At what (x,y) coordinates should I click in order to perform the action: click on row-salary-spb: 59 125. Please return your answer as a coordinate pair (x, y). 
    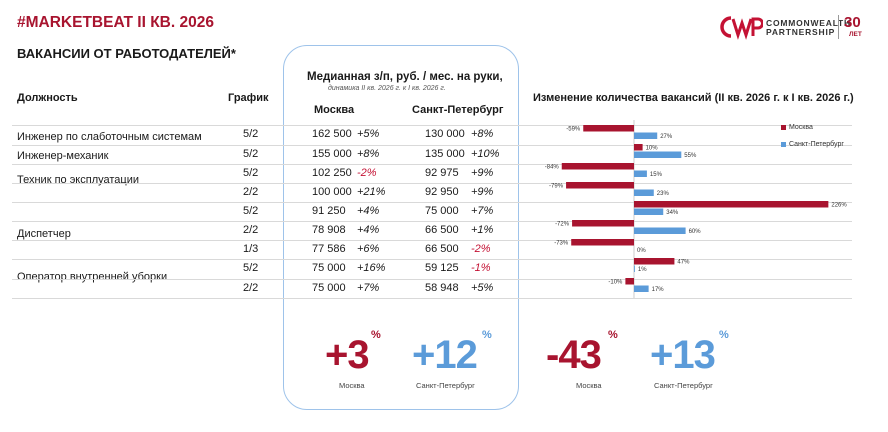
    Looking at the image, I should click on (442, 268).